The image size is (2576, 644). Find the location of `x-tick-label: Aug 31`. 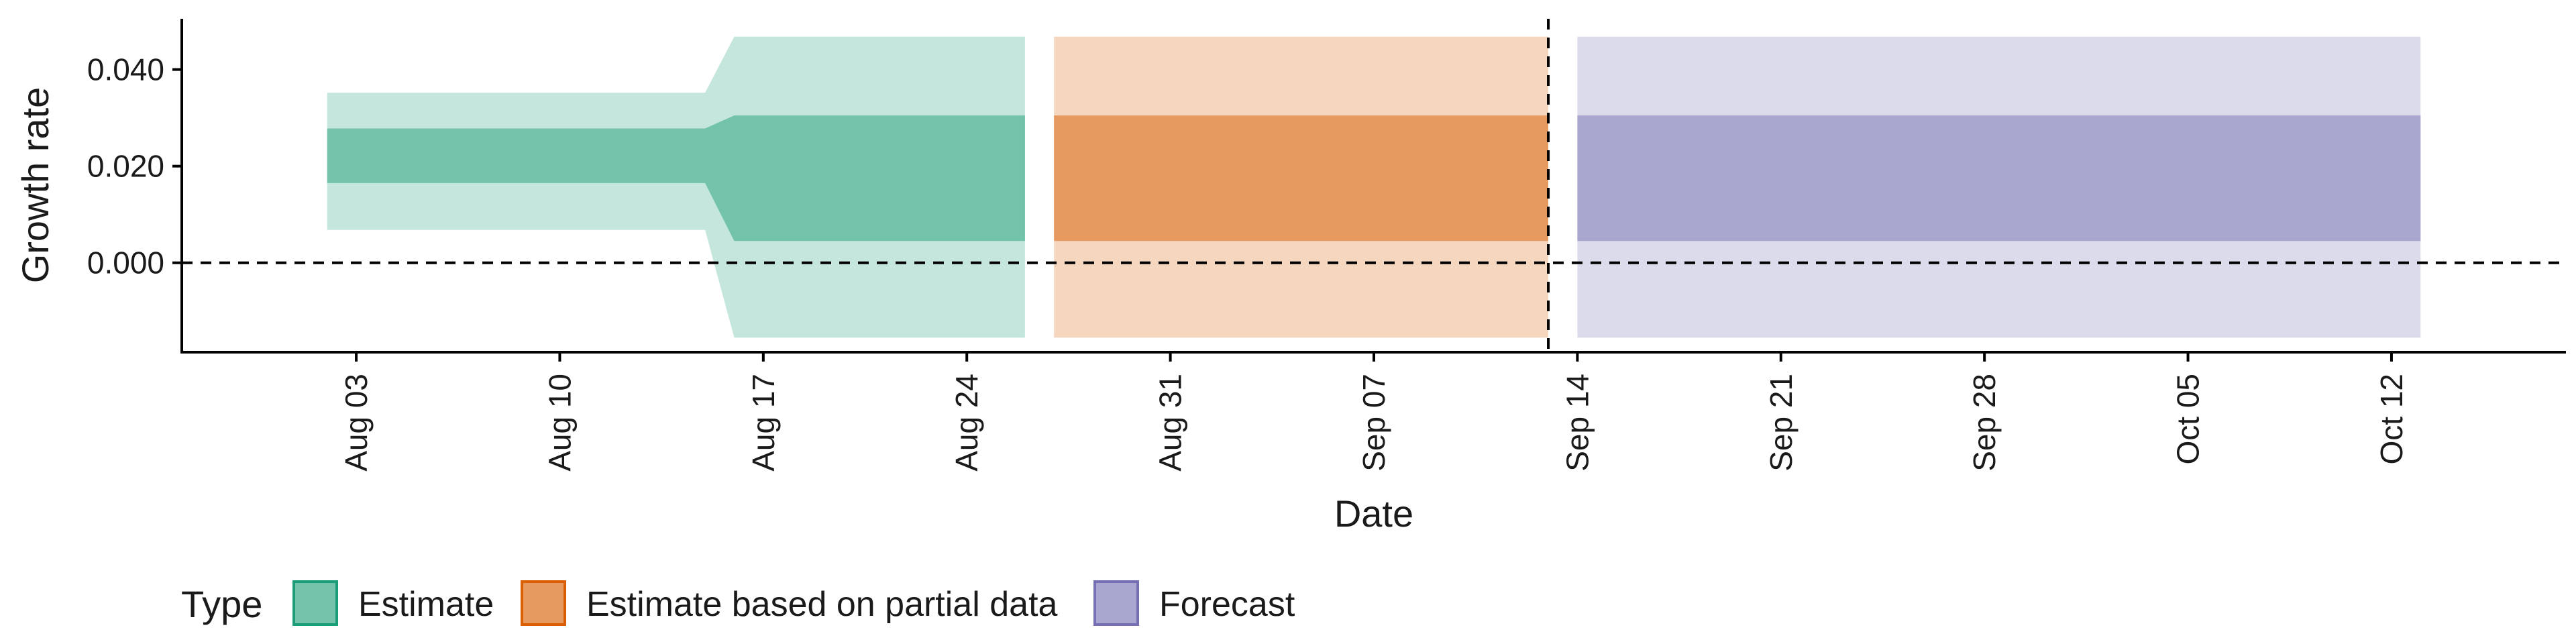

x-tick-label: Aug 31 is located at coordinates (1170, 423).